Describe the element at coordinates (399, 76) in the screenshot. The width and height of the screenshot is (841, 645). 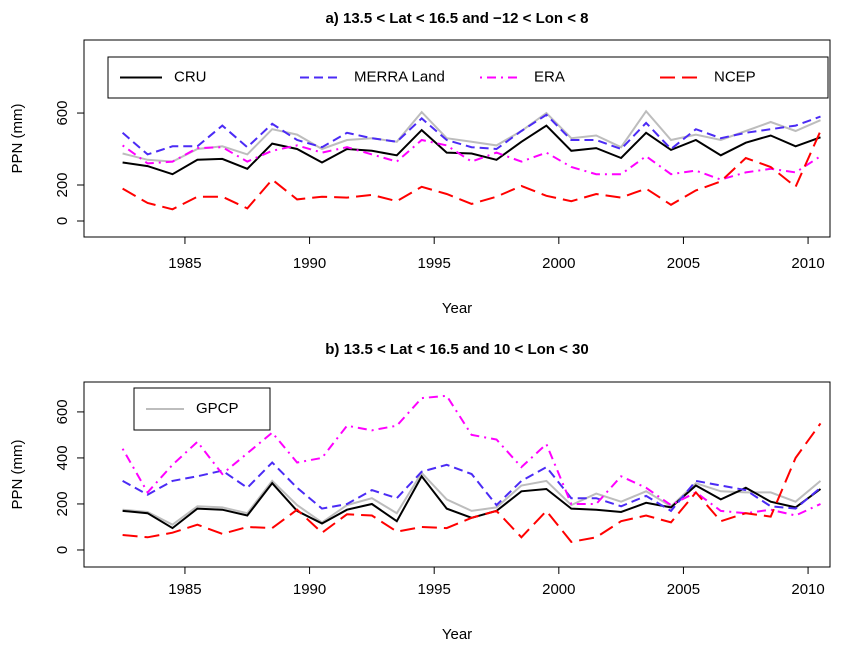
I see `legend-label: MERRA Land` at that location.